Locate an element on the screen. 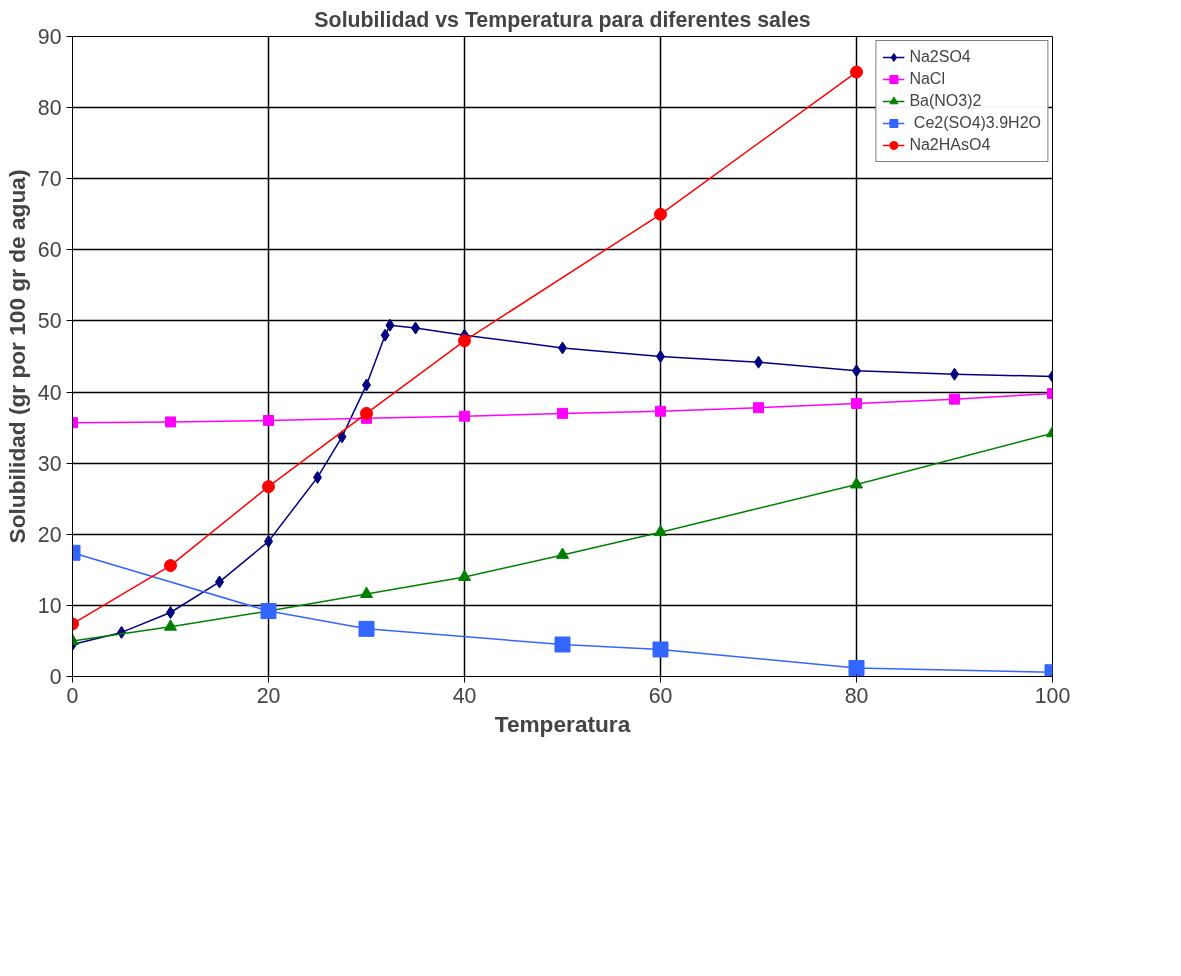 This screenshot has width=1181, height=976. legend-label: Ce2(SO4)3.9H2O is located at coordinates (976, 123).